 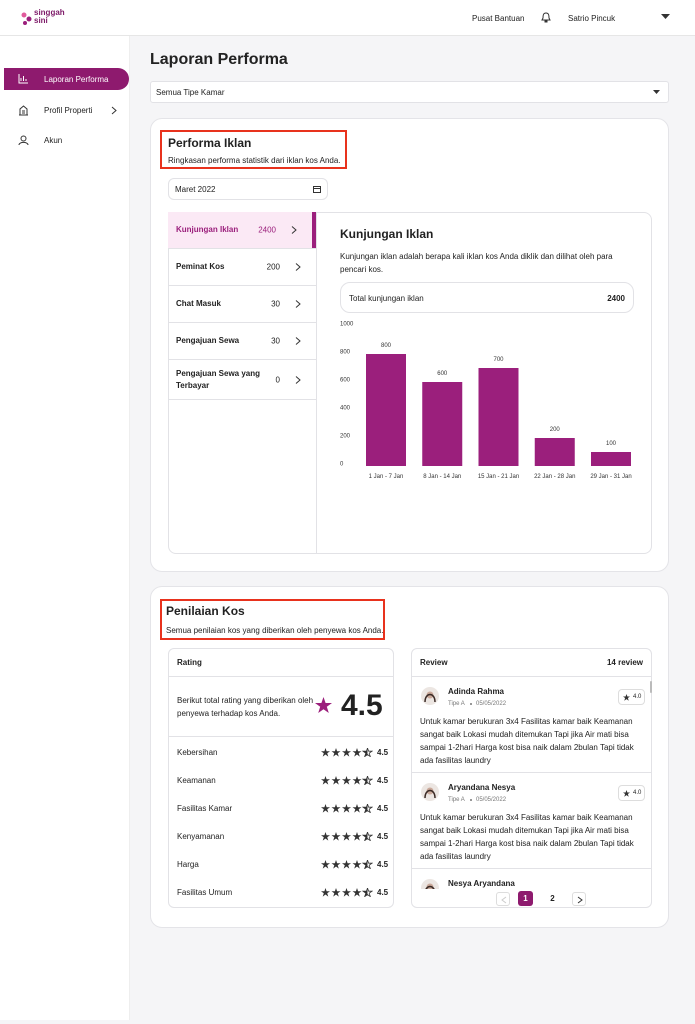 I want to click on highlight-box, so click(x=272, y=619).